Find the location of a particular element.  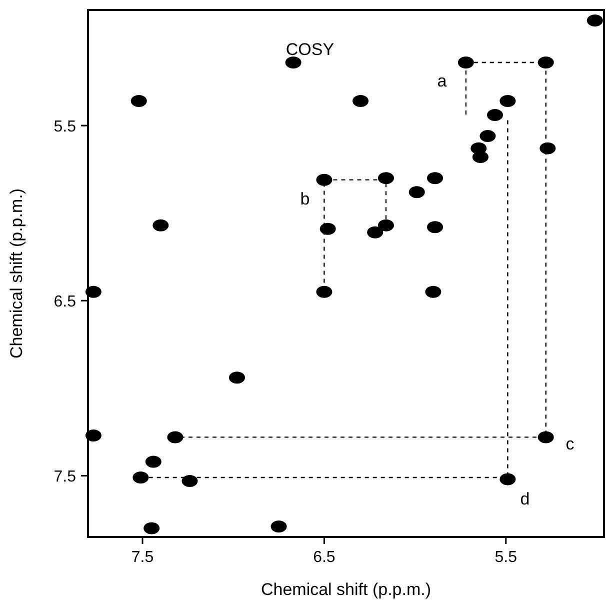

y-axis-title: Chemical shift (p.p.m.) is located at coordinates (16, 273).